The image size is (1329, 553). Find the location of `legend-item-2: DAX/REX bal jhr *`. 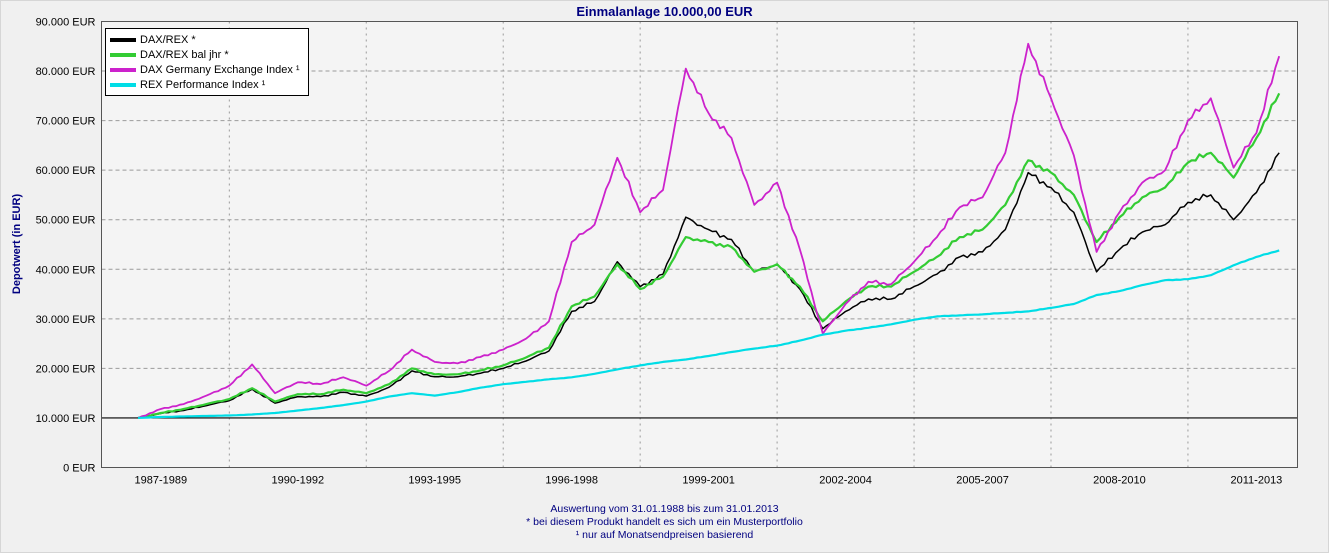

legend-item-2: DAX/REX bal jhr * is located at coordinates (205, 54).